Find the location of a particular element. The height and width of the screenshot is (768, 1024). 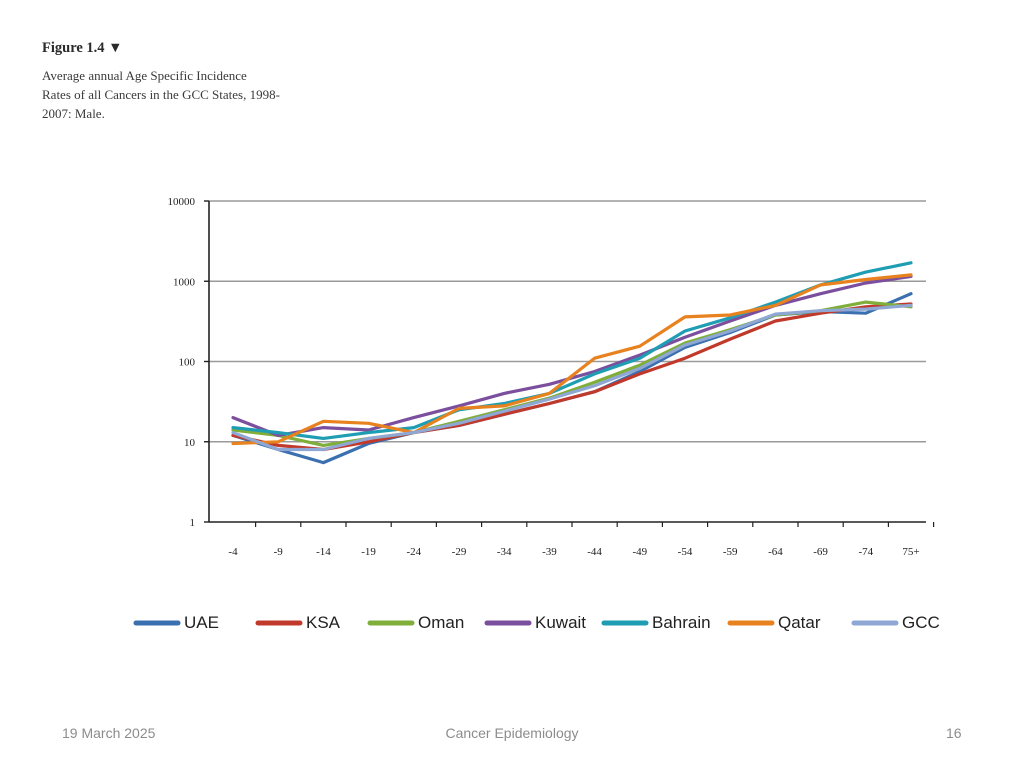

legend-label-kuwait: Kuwait is located at coordinates (560, 622).